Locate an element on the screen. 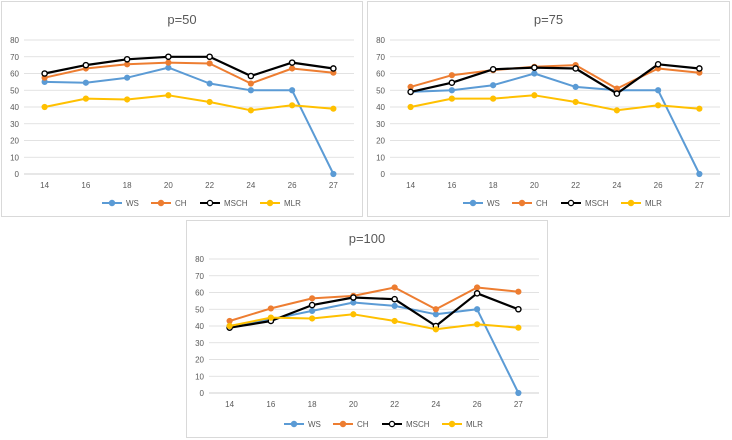  legend-item-ch: CH is located at coordinates (351, 424).